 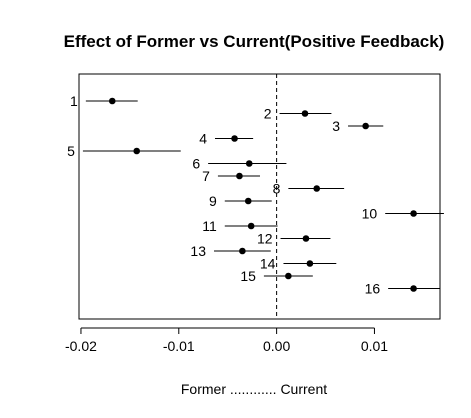 I want to click on estimate-12: 12, so click(x=294, y=239).